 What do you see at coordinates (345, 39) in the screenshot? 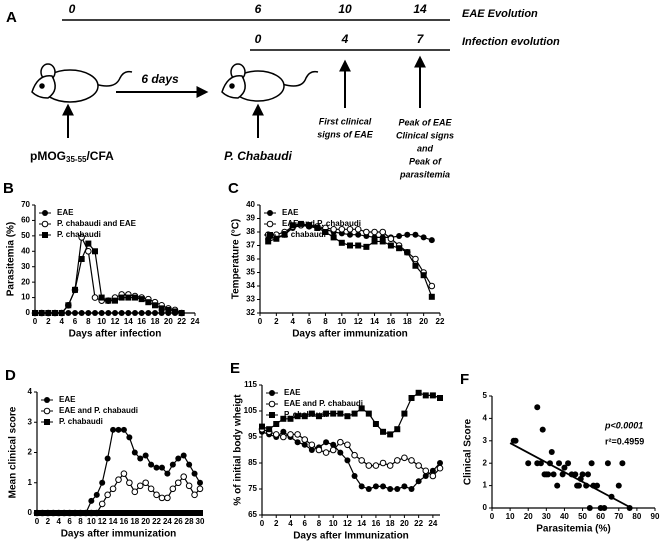
I see `timeline-tick: 4` at bounding box center [345, 39].